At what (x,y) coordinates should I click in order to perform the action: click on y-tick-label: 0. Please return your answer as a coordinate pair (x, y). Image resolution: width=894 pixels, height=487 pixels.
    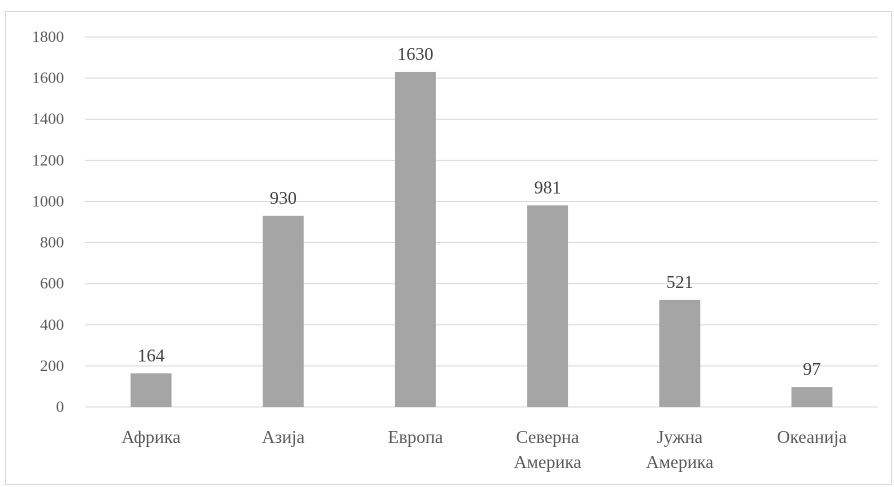
    Looking at the image, I should click on (60, 407).